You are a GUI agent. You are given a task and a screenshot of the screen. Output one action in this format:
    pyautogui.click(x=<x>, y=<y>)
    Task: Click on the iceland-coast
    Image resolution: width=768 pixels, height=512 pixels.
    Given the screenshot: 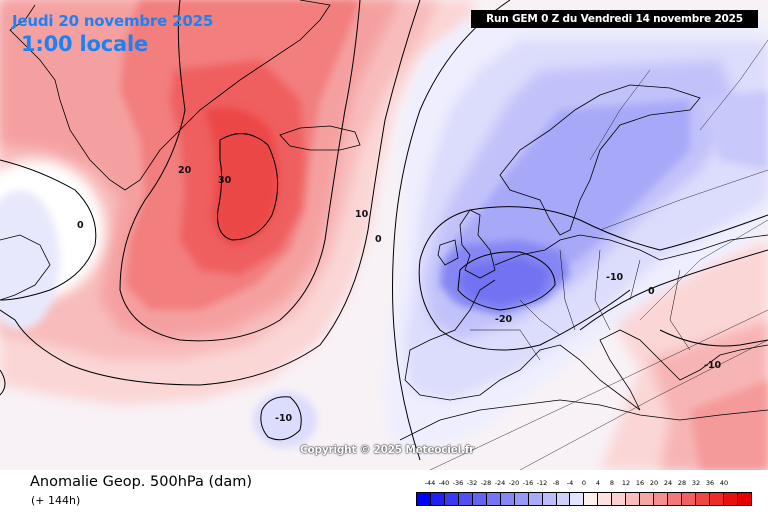 What is the action you would take?
    pyautogui.click(x=320, y=138)
    